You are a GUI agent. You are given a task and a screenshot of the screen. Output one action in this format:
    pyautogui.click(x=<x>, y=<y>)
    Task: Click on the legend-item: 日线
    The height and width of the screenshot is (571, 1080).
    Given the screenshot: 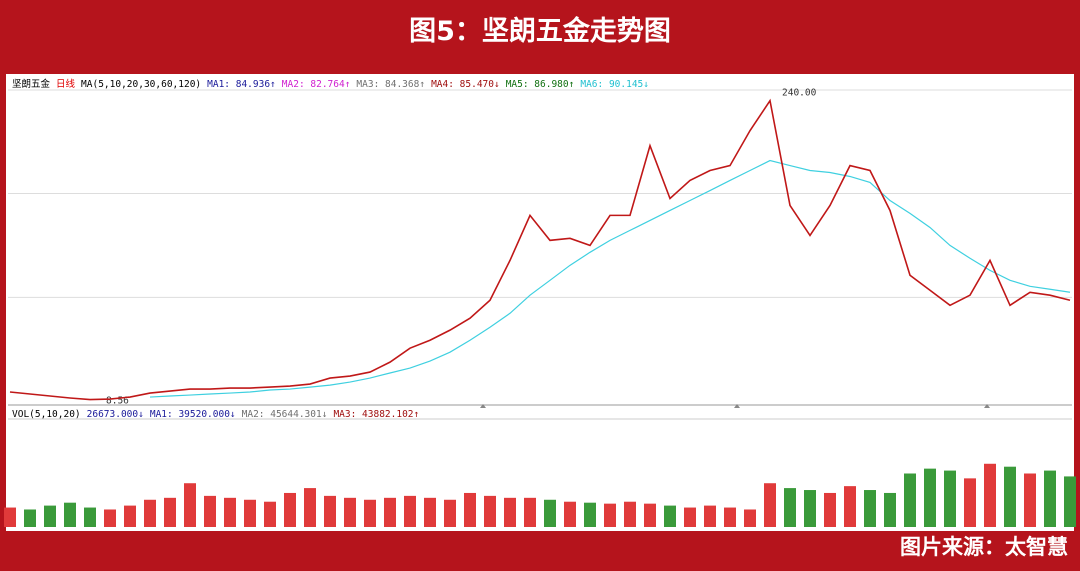 What is the action you would take?
    pyautogui.click(x=66, y=84)
    